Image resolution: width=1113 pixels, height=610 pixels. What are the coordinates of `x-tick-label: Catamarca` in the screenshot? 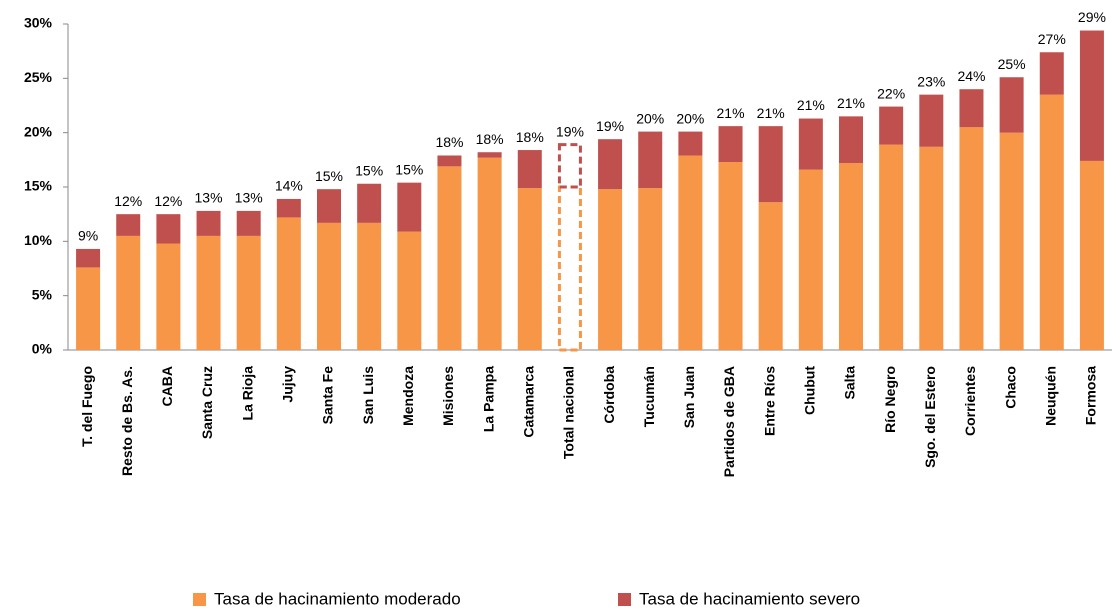 It's located at (528, 402).